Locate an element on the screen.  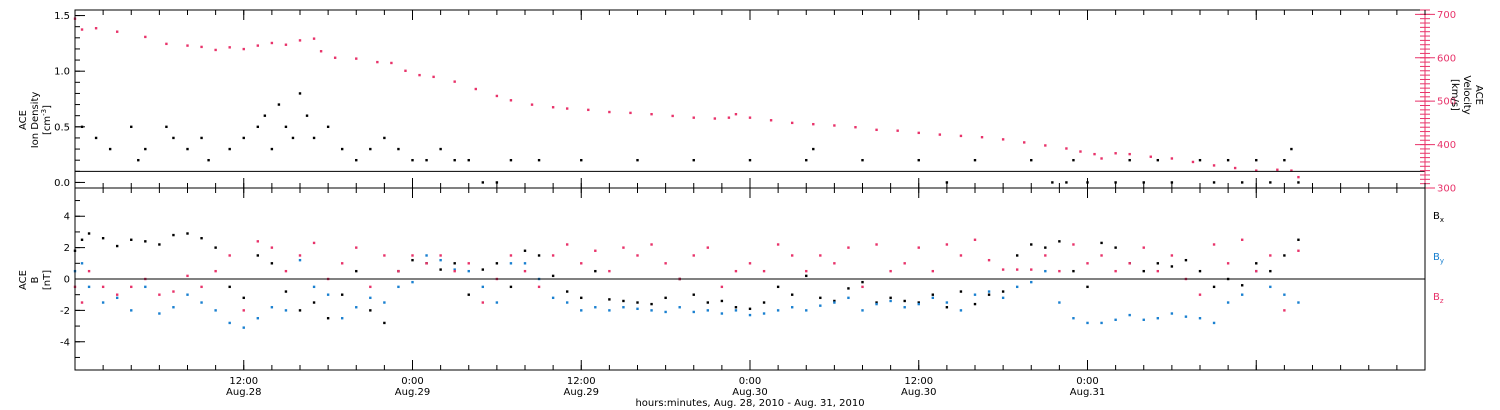
time-tick-label-5: 12:00 is located at coordinates (918, 381).